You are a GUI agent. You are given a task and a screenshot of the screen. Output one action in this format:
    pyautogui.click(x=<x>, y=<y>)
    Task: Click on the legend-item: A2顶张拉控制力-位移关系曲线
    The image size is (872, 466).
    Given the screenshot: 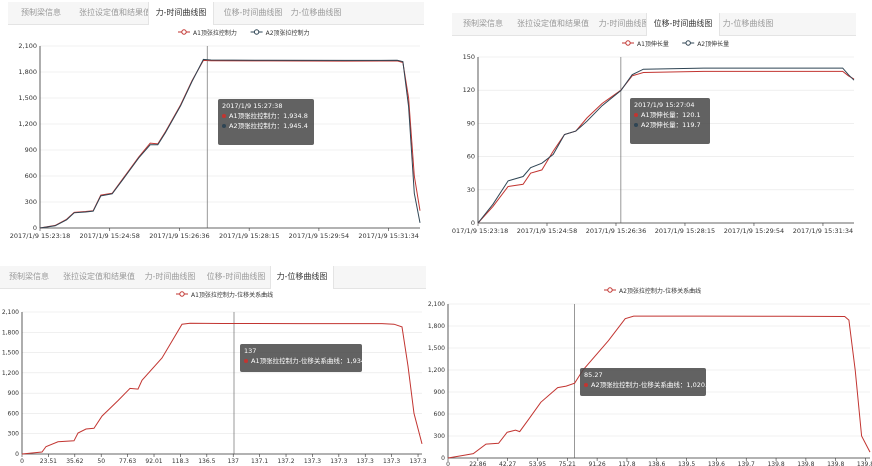 What is the action you would take?
    pyautogui.click(x=652, y=291)
    